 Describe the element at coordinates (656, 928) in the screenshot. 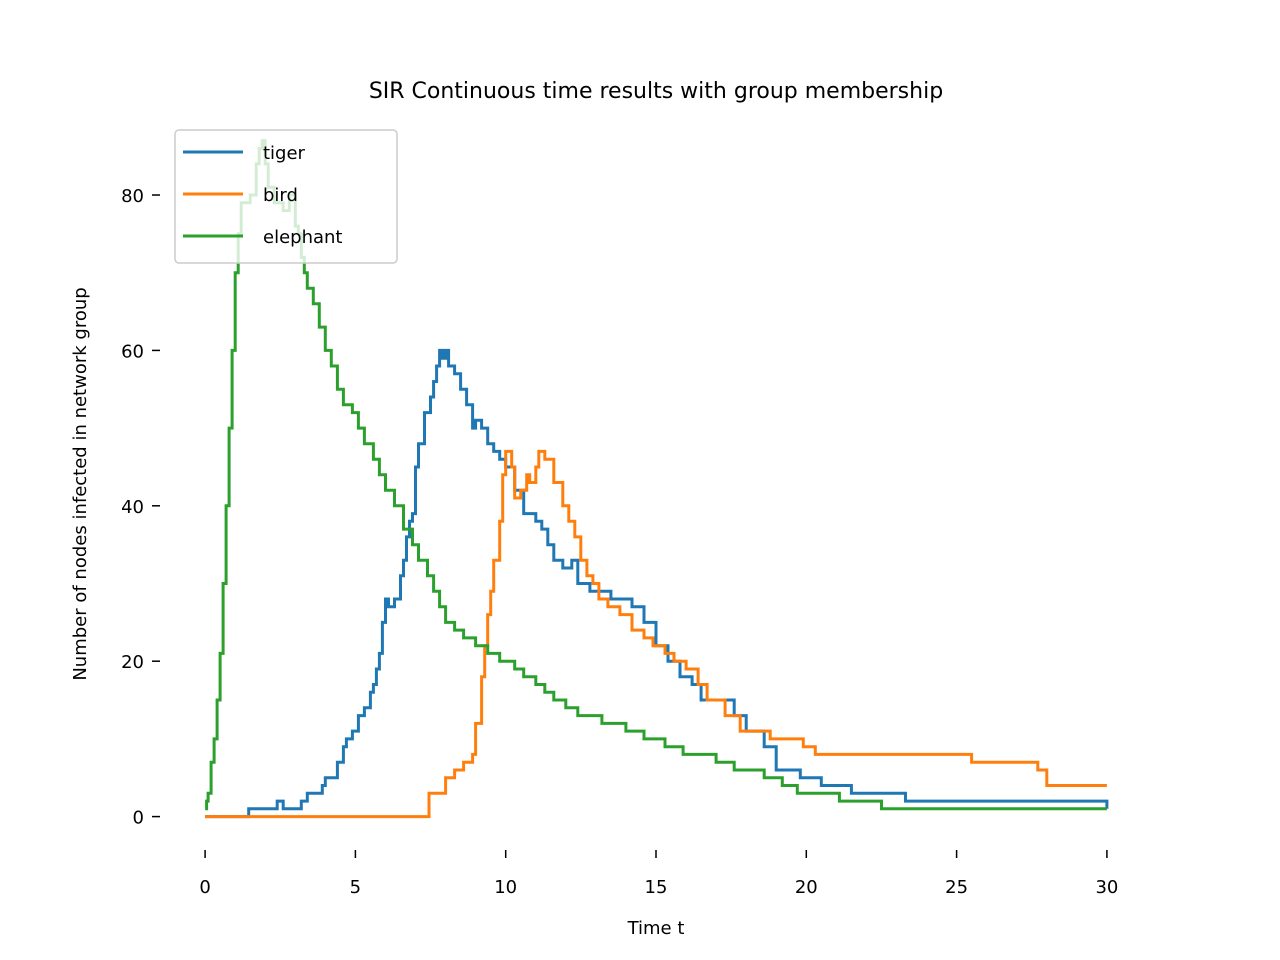

I see `x-axis-label: Time t` at that location.